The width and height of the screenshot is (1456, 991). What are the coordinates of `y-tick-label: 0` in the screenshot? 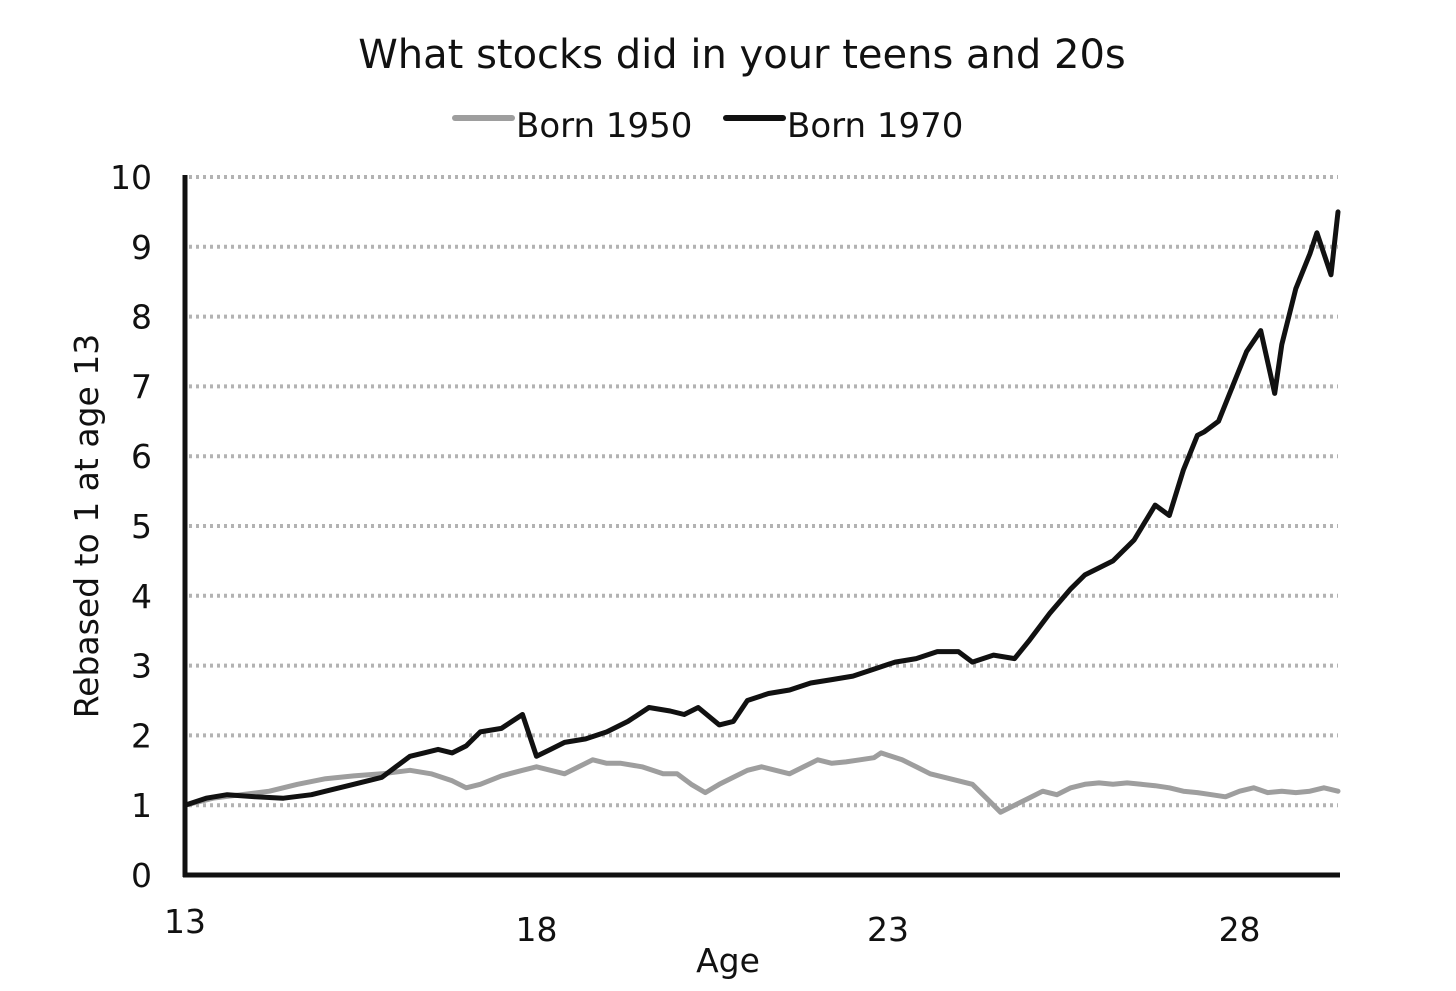 It's located at (141, 875).